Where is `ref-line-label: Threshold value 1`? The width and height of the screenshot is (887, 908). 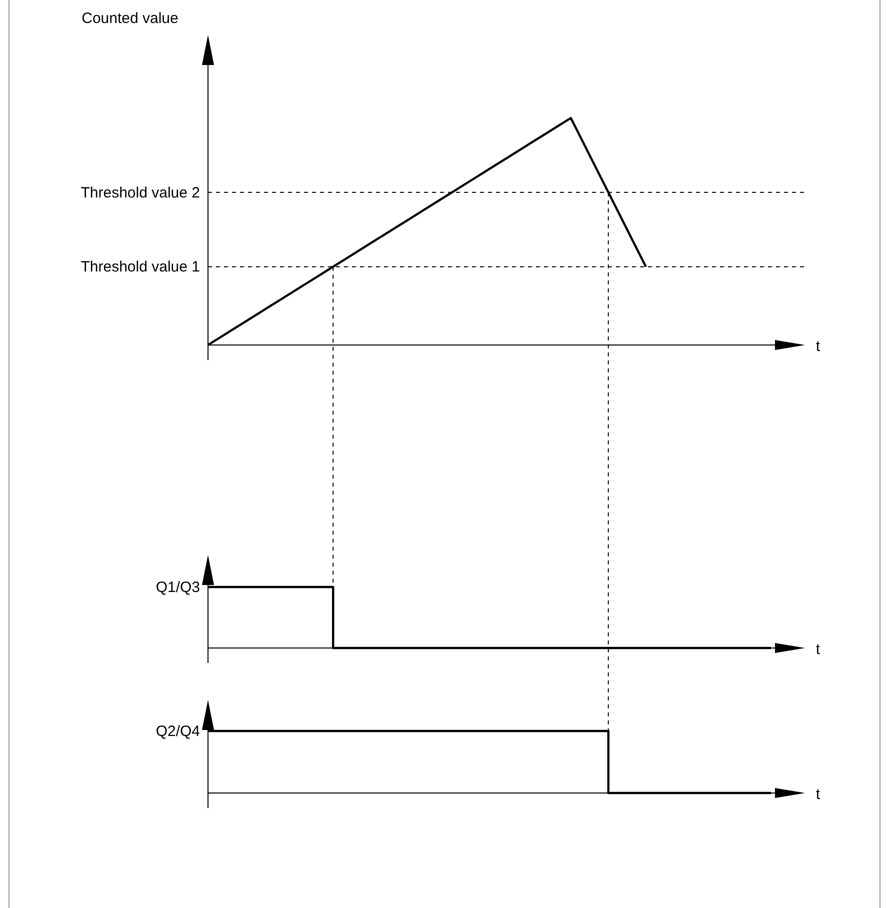 ref-line-label: Threshold value 1 is located at coordinates (140, 267).